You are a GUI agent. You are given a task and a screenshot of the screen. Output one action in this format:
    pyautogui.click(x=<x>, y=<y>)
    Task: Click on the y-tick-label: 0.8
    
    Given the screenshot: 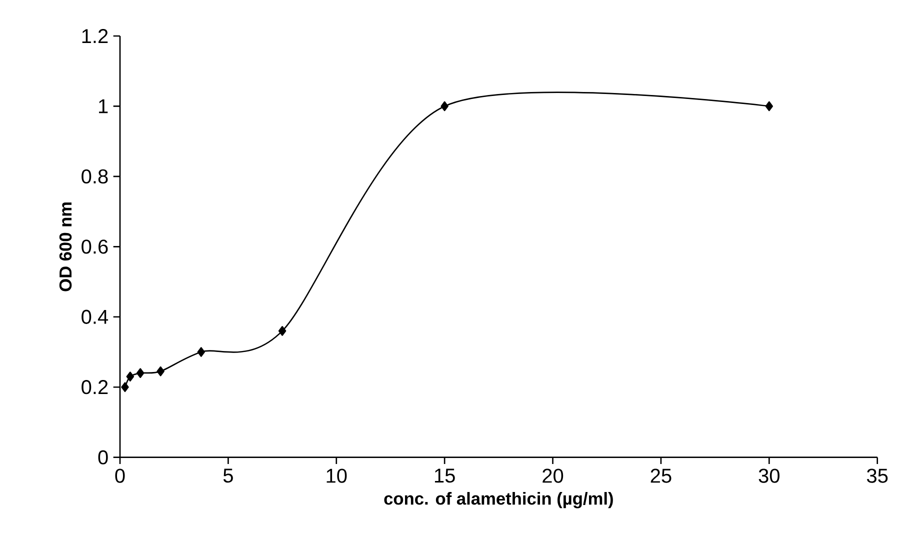 What is the action you would take?
    pyautogui.click(x=95, y=176)
    